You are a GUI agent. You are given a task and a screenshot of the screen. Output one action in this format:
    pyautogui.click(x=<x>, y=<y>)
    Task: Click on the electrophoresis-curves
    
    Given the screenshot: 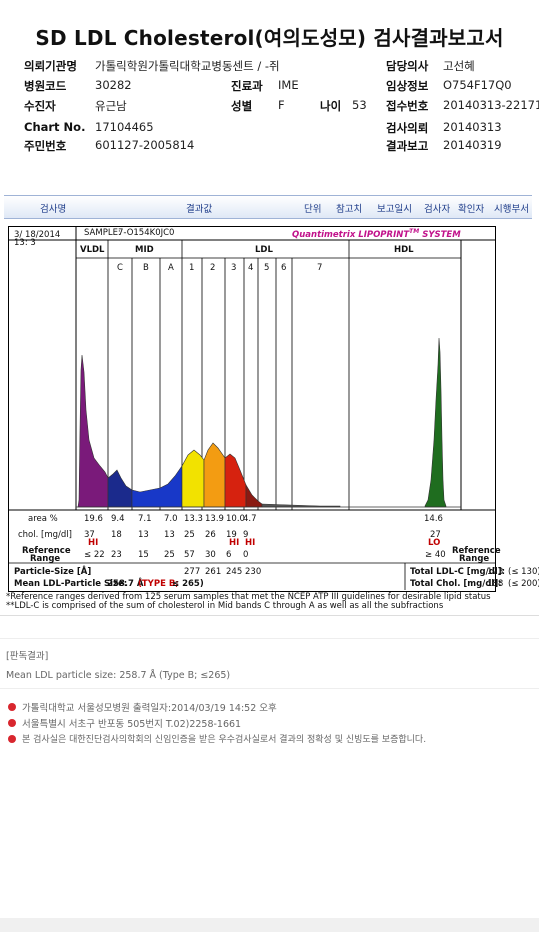 What is the action you would take?
    pyautogui.click(x=262, y=422)
    